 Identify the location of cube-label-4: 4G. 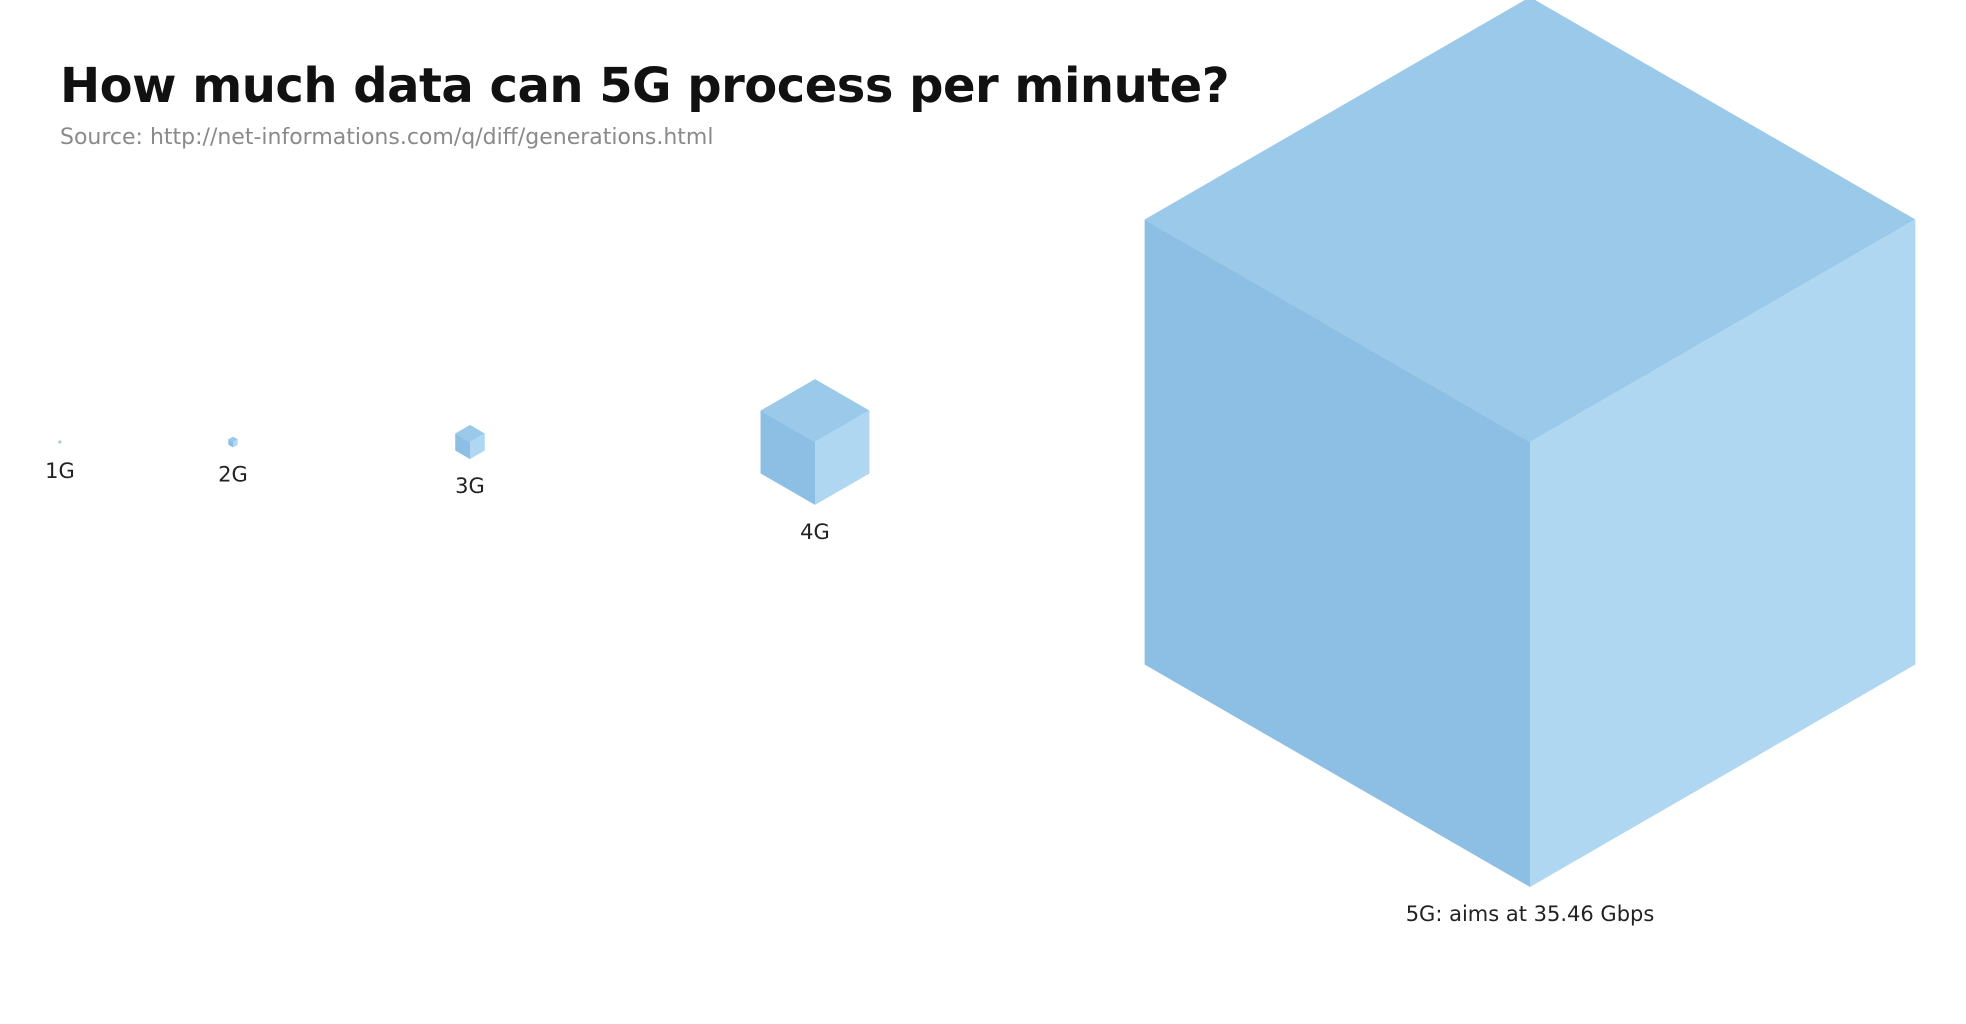
(815, 532).